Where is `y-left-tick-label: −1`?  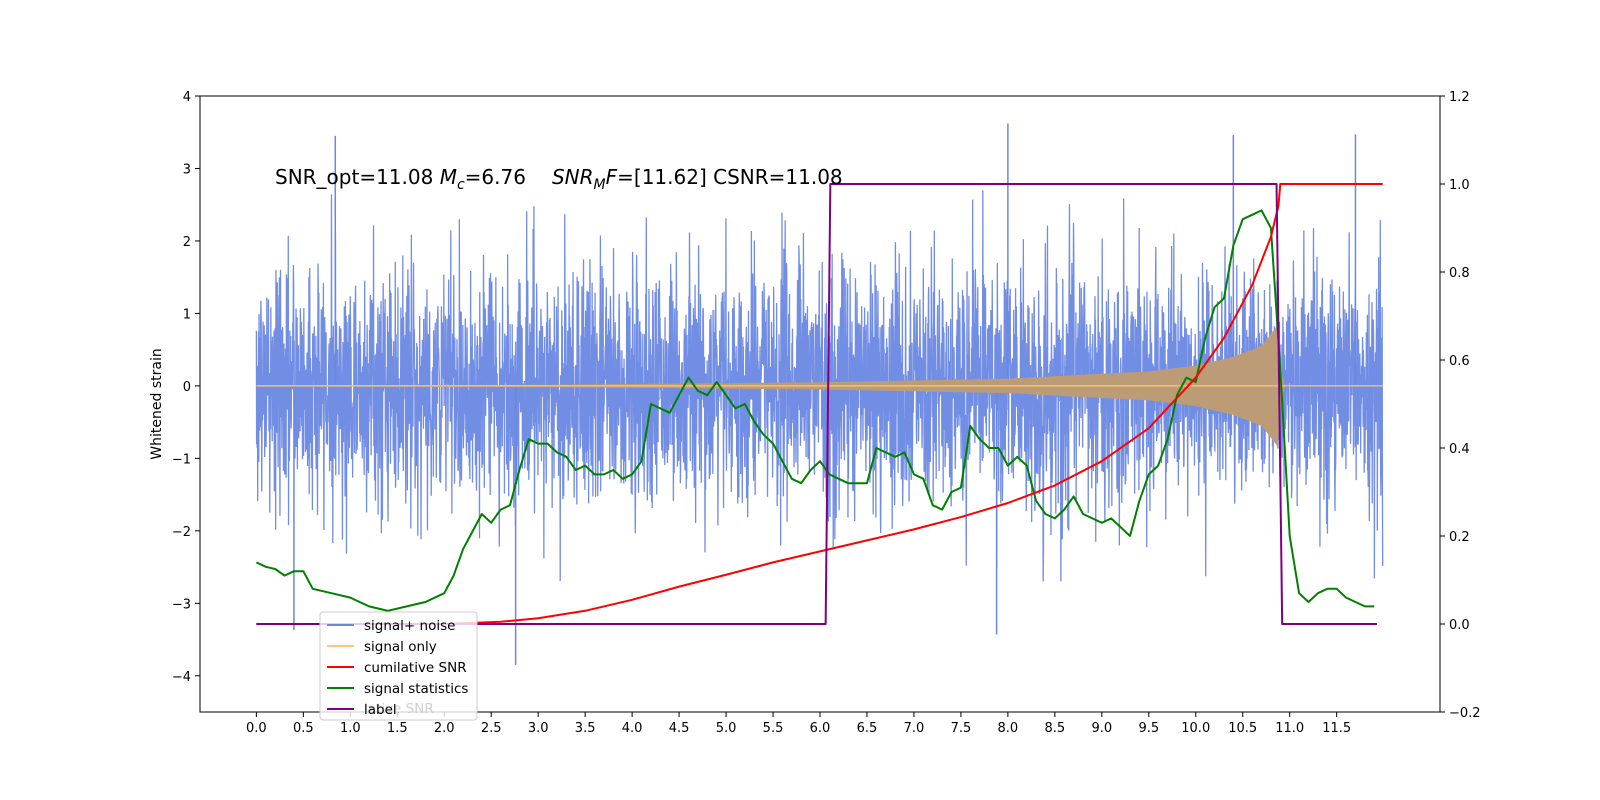
y-left-tick-label: −1 is located at coordinates (181, 459).